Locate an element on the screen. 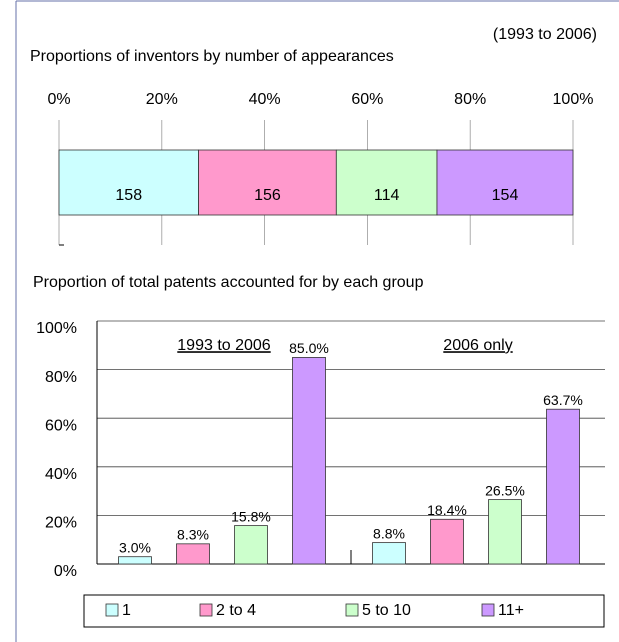 The image size is (619, 642). data-label: 63.7% is located at coordinates (563, 400).